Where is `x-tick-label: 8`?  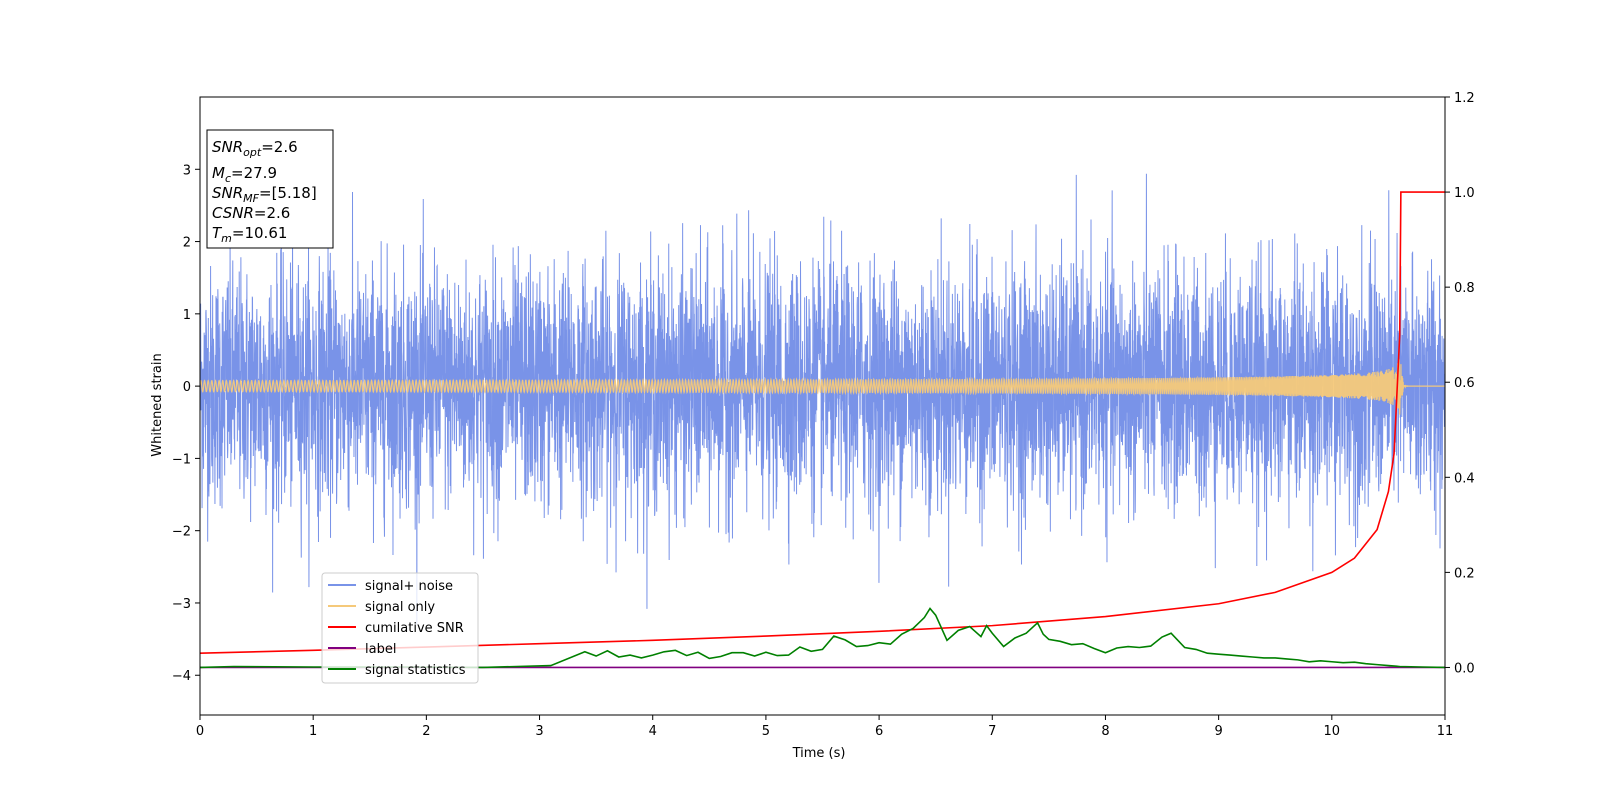
x-tick-label: 8 is located at coordinates (1105, 731).